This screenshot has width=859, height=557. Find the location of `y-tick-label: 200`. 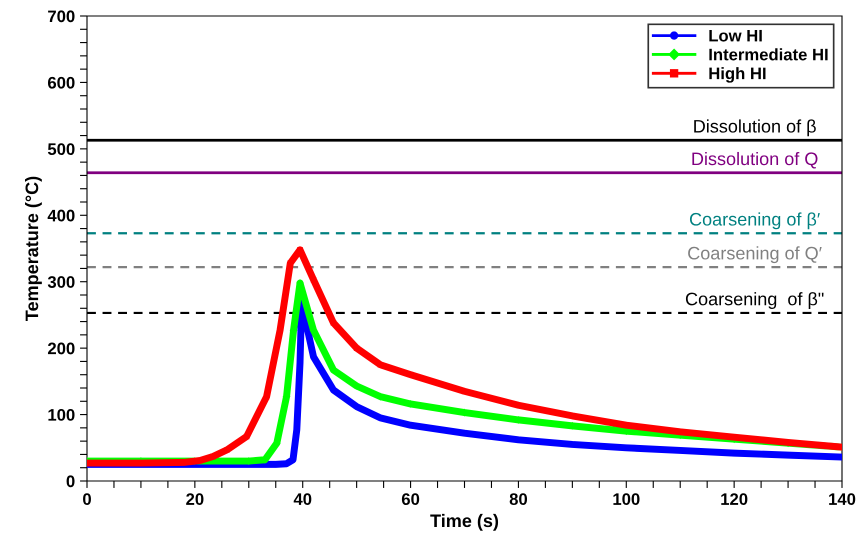

y-tick-label: 200 is located at coordinates (61, 348).